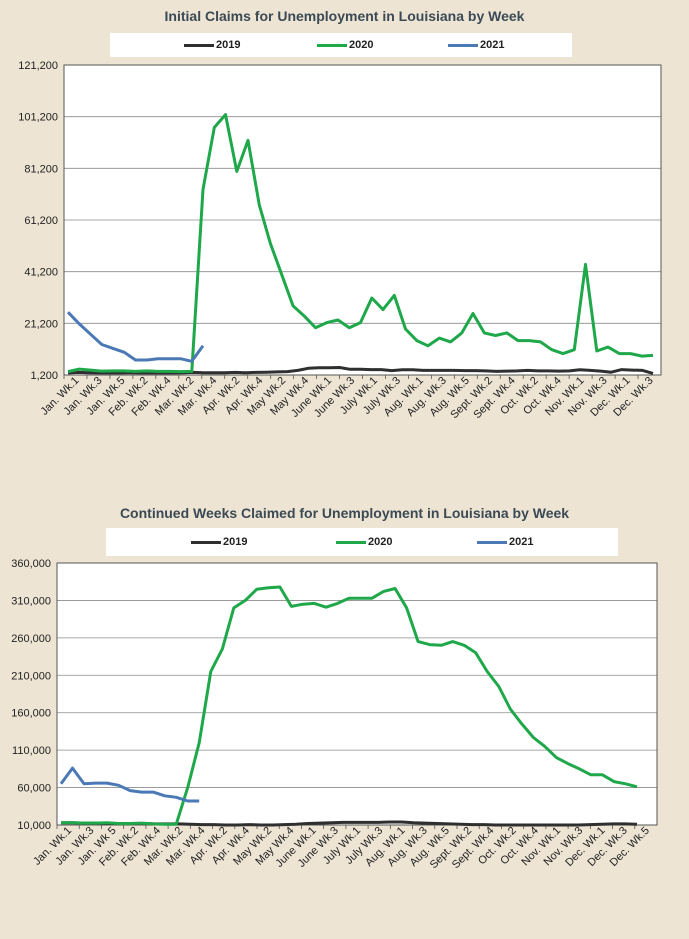  Describe the element at coordinates (31, 751) in the screenshot. I see `y-tick-label: 110,000` at that location.